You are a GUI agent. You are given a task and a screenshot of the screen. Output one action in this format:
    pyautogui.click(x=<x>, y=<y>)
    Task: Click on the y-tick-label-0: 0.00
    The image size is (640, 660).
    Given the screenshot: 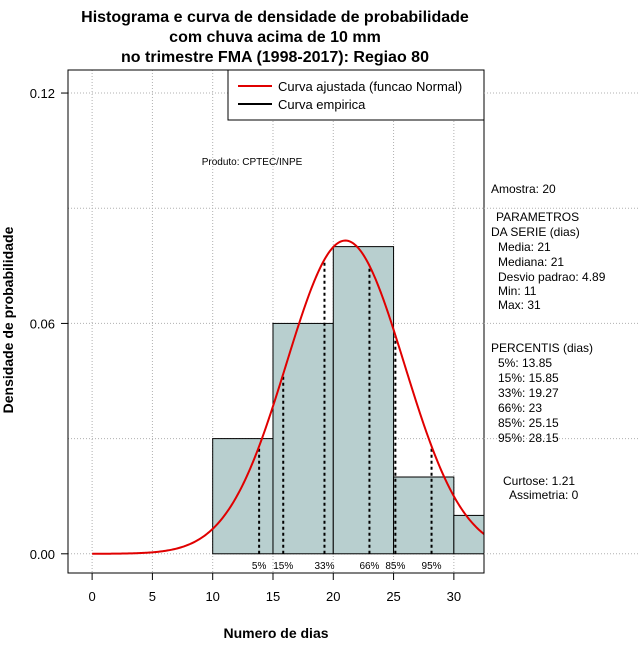 What is the action you would take?
    pyautogui.click(x=42, y=554)
    